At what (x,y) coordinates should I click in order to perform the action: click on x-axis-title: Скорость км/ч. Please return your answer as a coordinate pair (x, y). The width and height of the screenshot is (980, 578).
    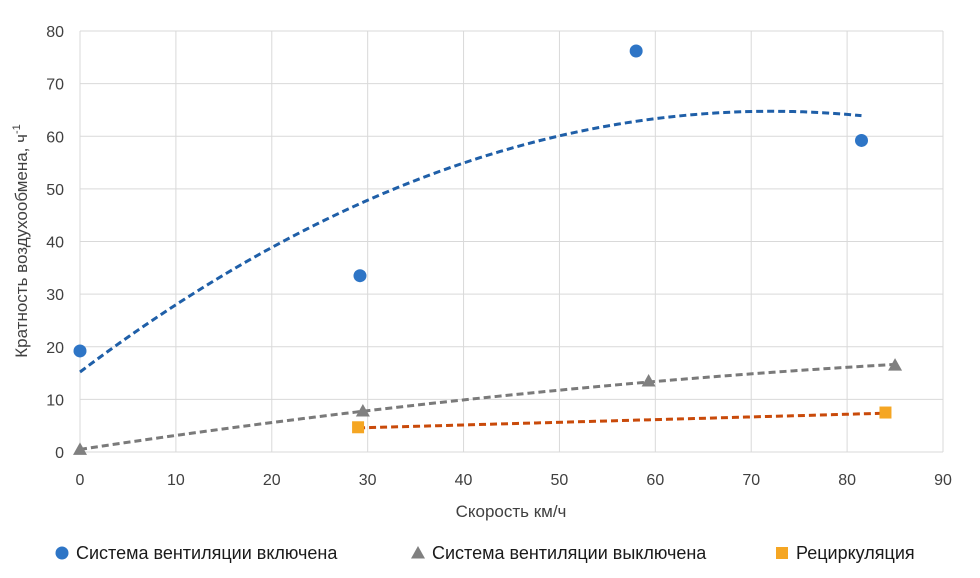
    Looking at the image, I should click on (511, 511).